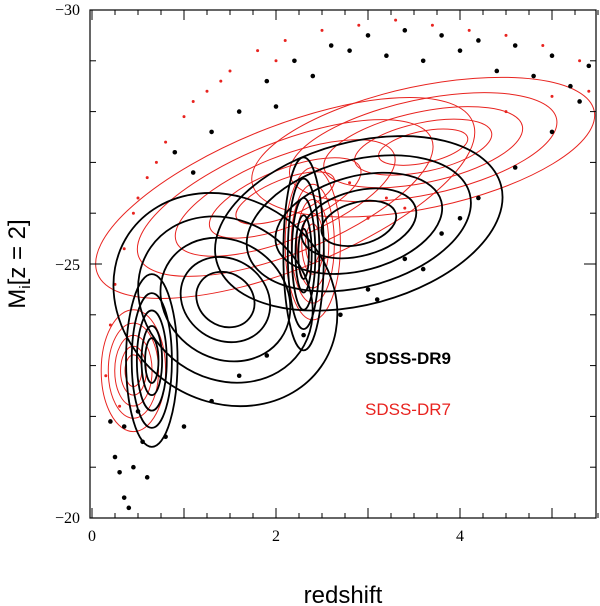 The height and width of the screenshot is (606, 600). I want to click on y-axis-title: Mi[z = 2], so click(19, 263).